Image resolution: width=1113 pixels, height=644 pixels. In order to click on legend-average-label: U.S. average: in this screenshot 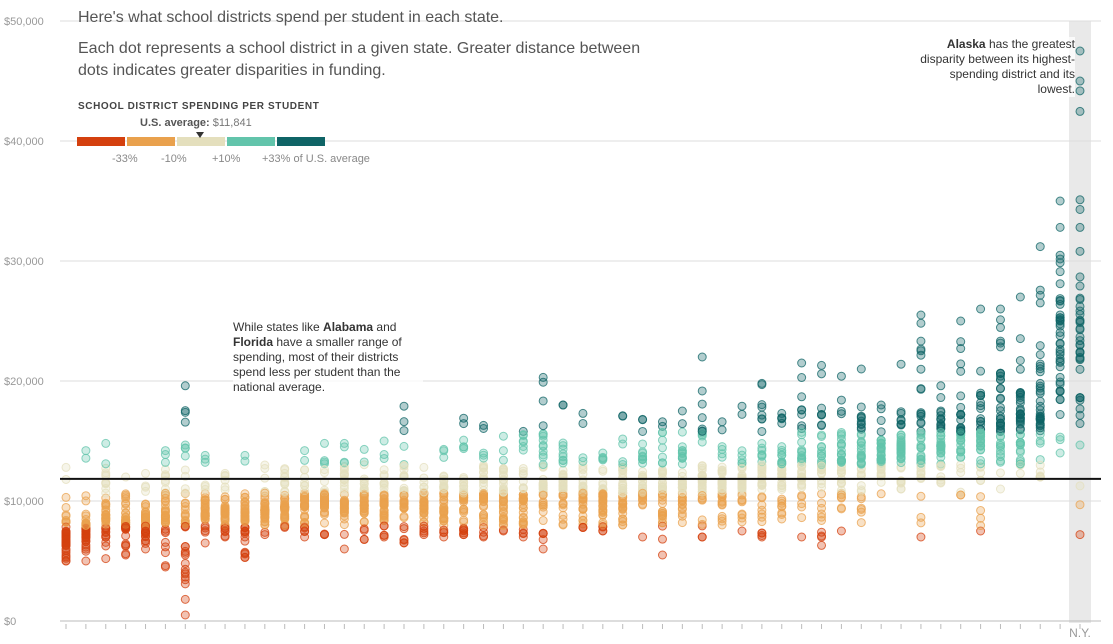, I will do `click(175, 123)`.